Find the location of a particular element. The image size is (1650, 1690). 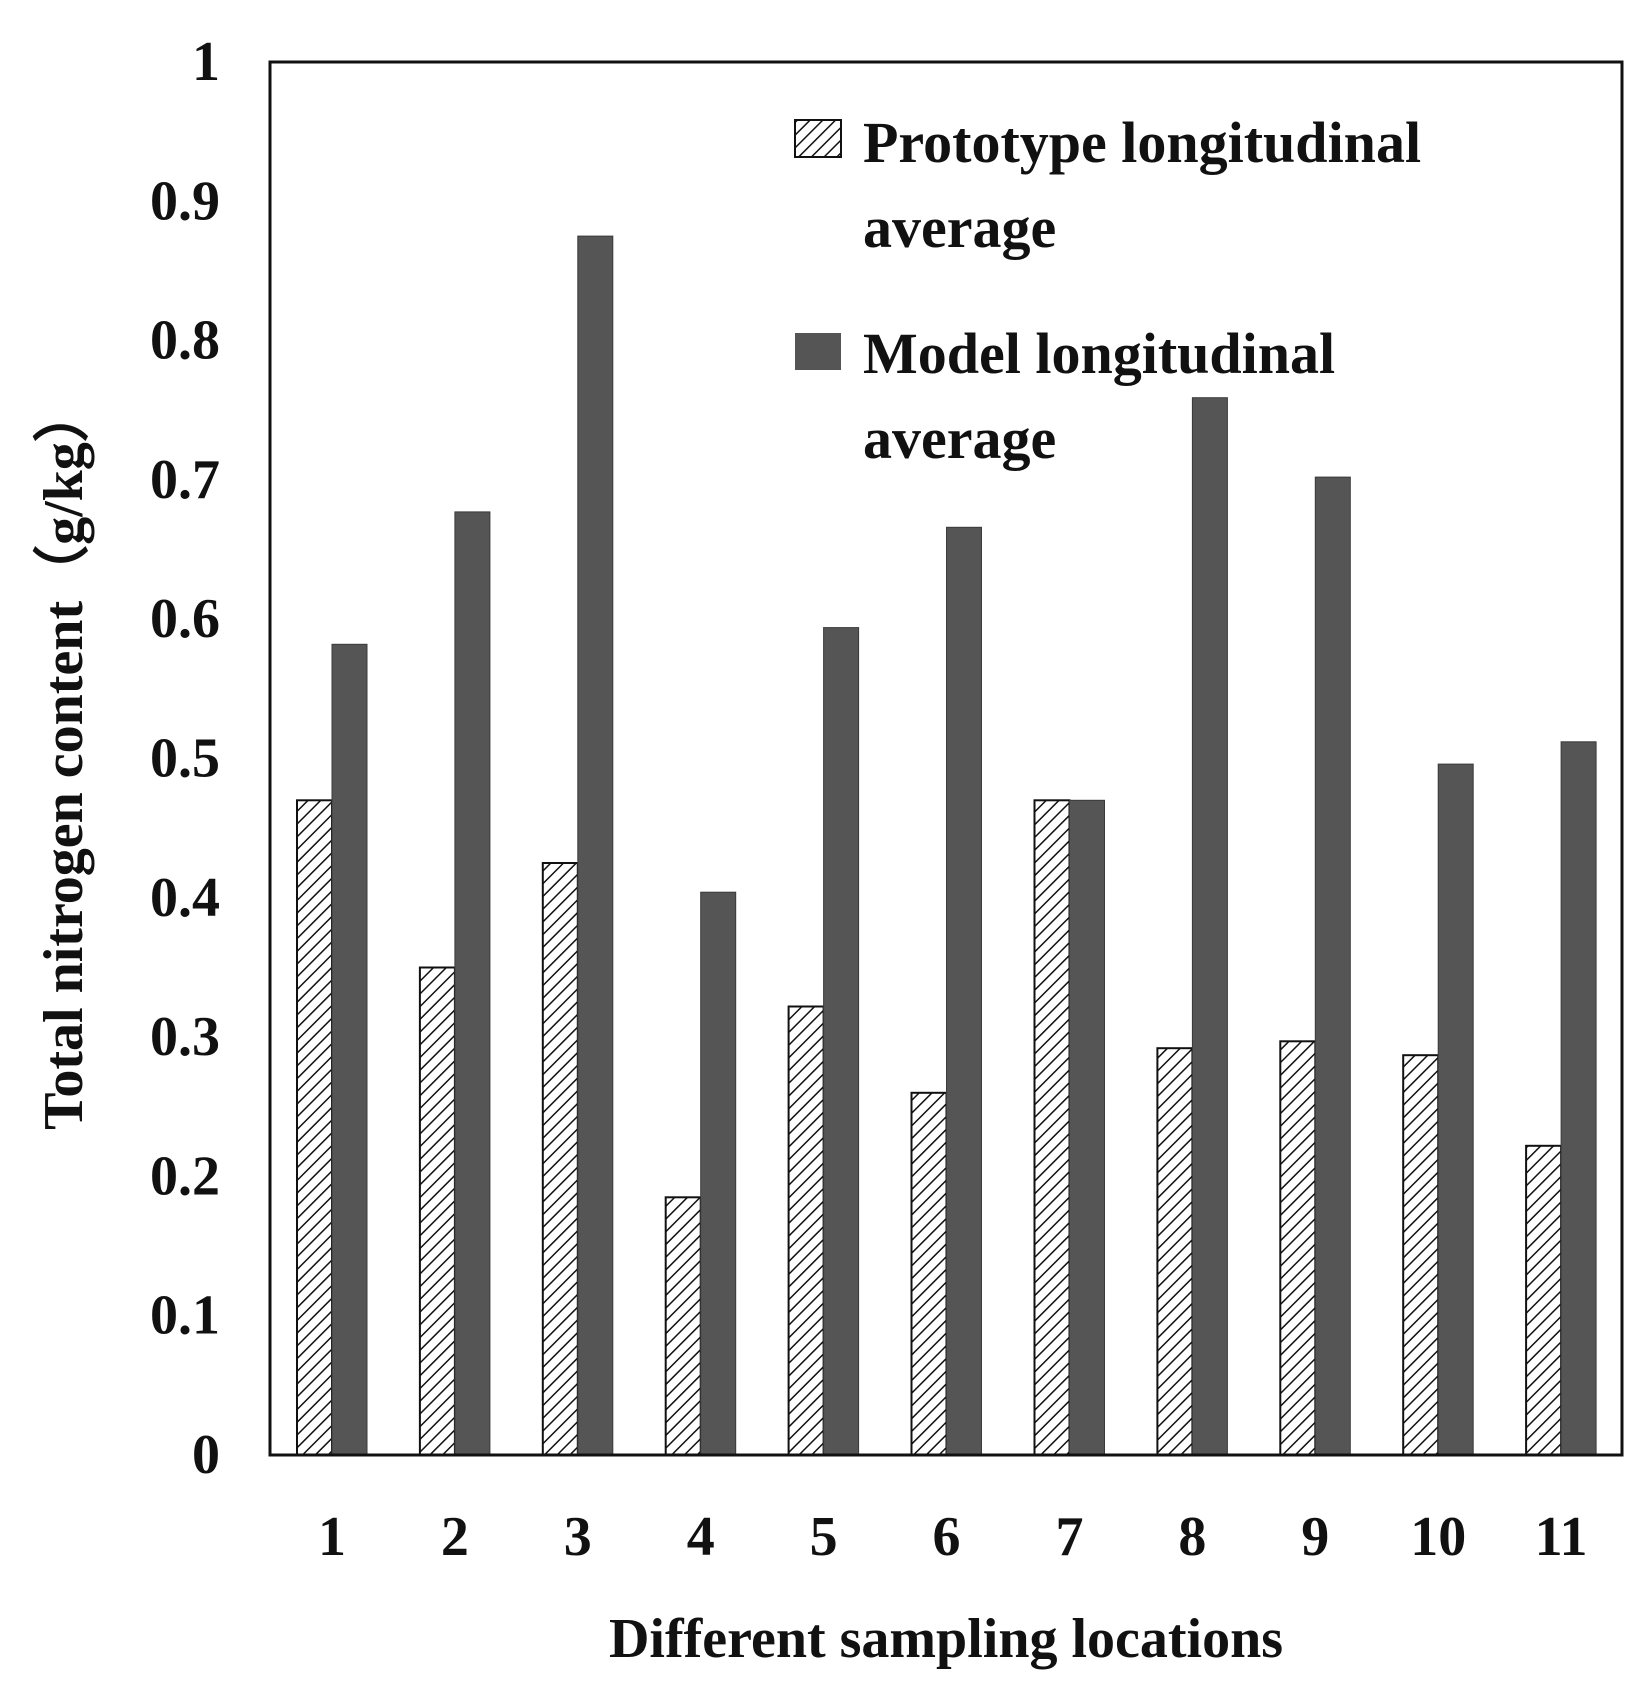

y-tick-label-1: 1 is located at coordinates (206, 62).